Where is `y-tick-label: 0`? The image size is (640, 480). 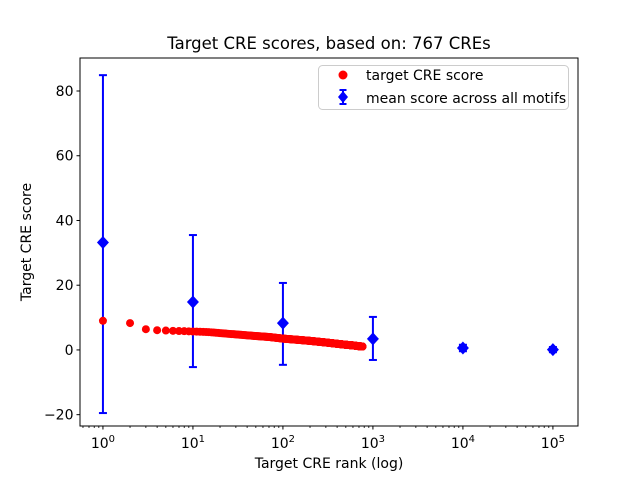 y-tick-label: 0 is located at coordinates (69, 351).